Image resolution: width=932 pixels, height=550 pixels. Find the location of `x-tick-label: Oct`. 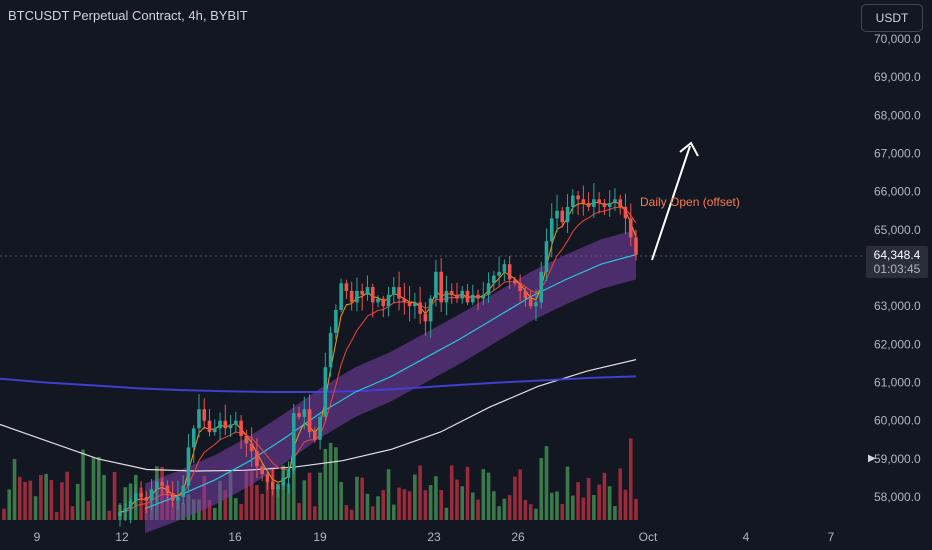

x-tick-label: Oct is located at coordinates (648, 537).